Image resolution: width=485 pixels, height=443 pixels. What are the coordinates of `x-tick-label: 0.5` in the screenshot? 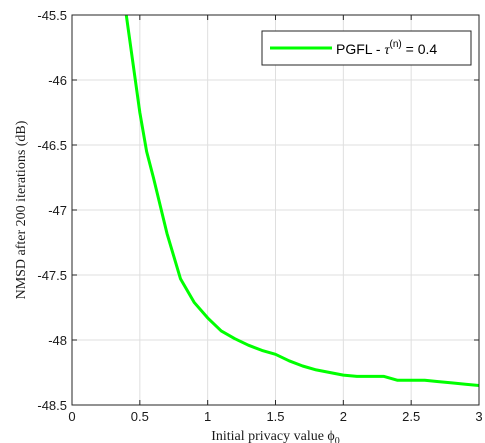 It's located at (140, 416).